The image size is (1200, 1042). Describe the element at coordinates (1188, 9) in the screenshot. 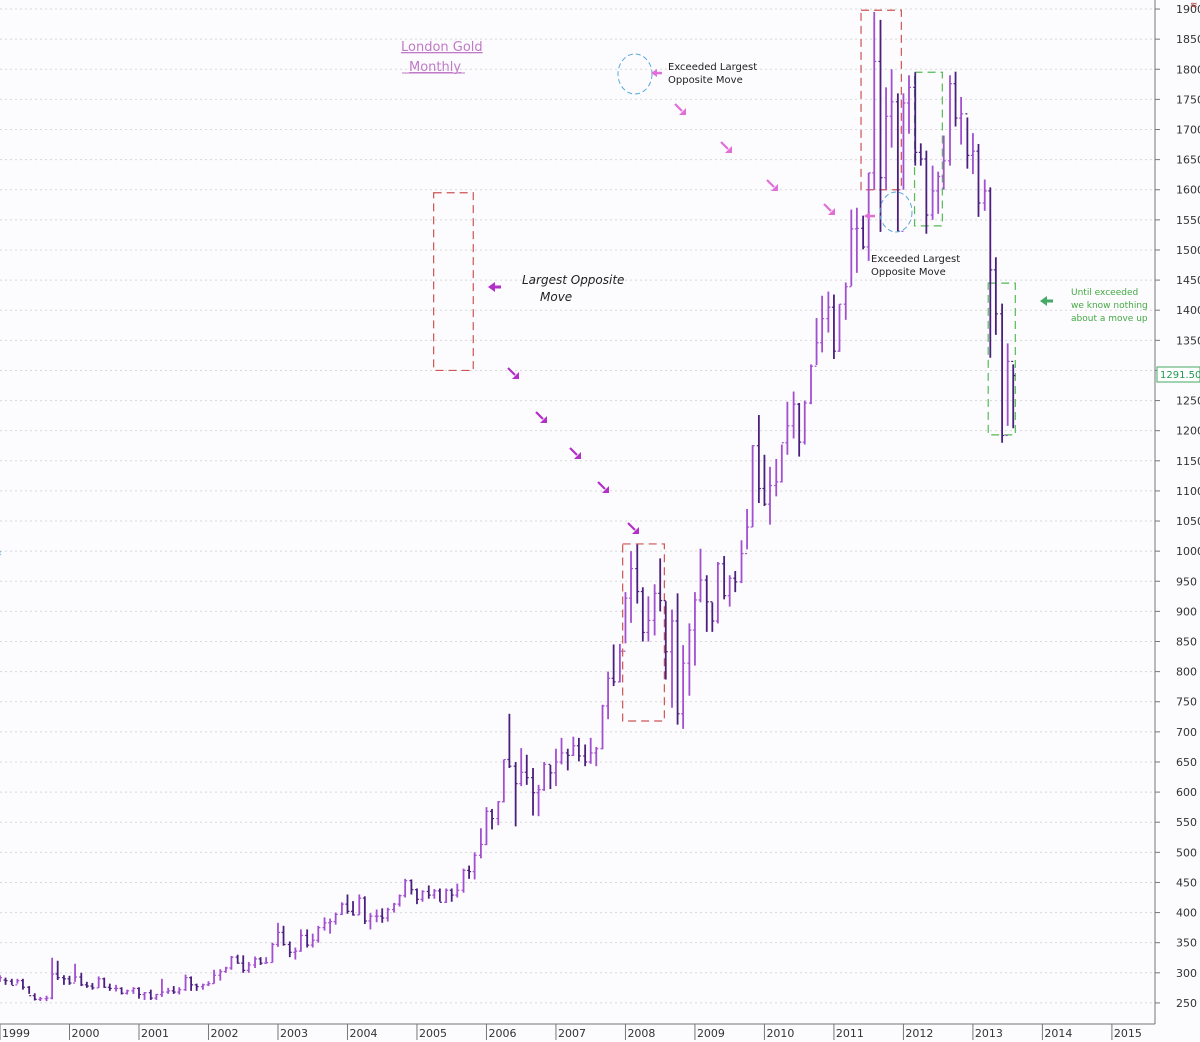

I see `y-tick-label: 1900` at that location.